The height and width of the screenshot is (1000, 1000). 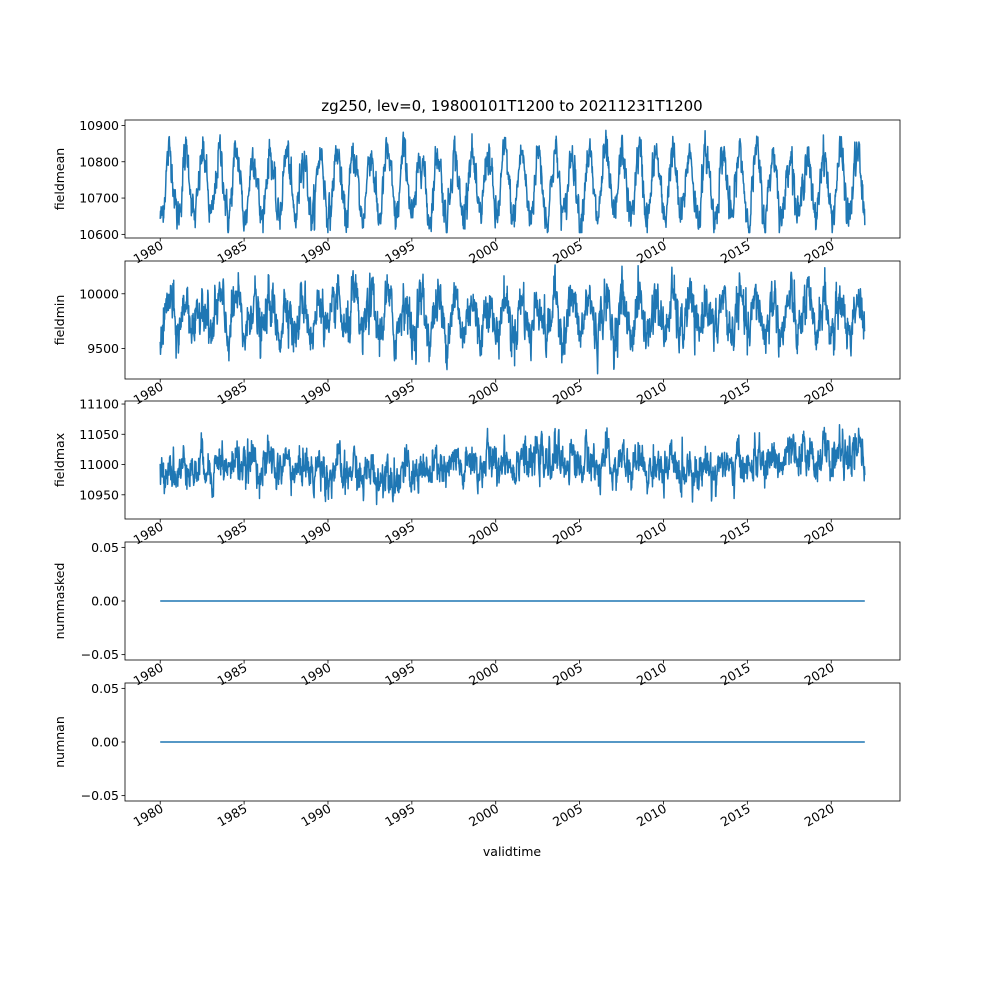 What do you see at coordinates (99, 494) in the screenshot?
I see `y-tick-label: 10950` at bounding box center [99, 494].